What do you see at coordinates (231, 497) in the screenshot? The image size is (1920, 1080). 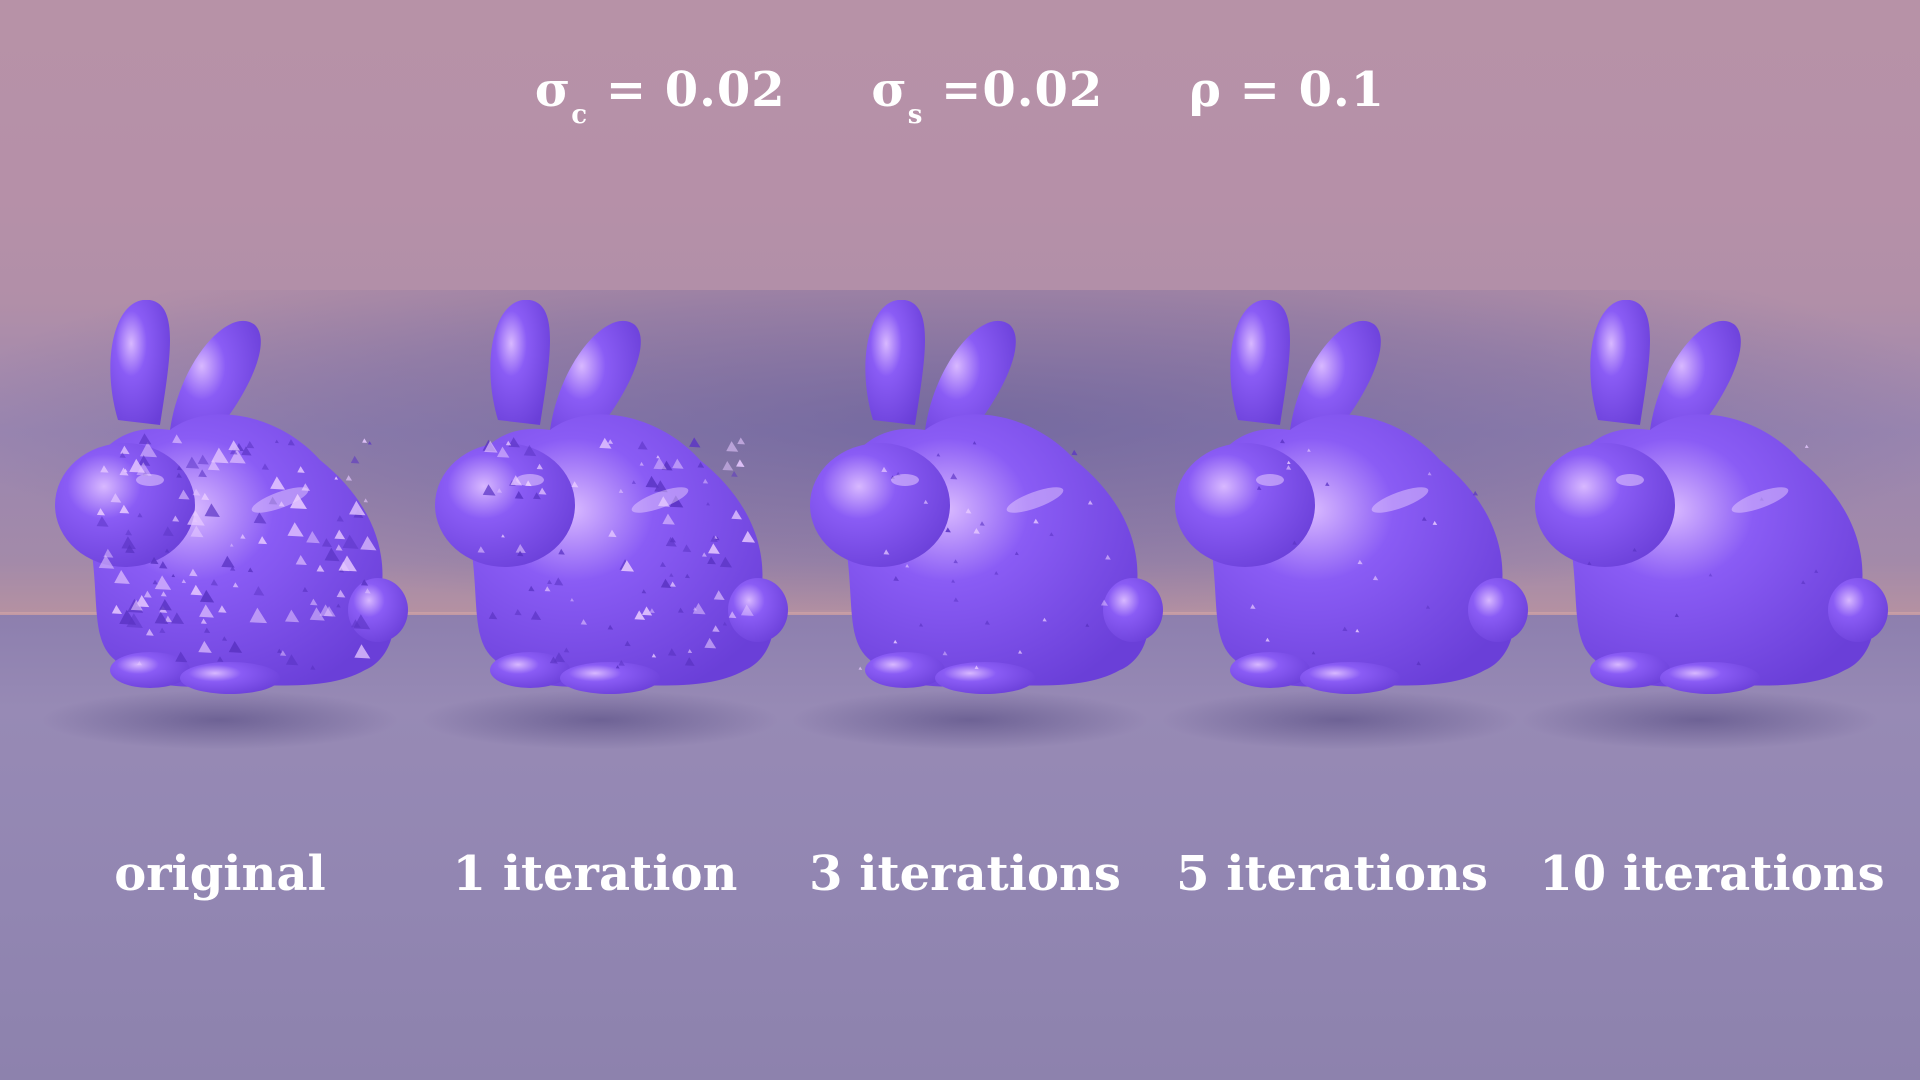 I see `bunny-original` at bounding box center [231, 497].